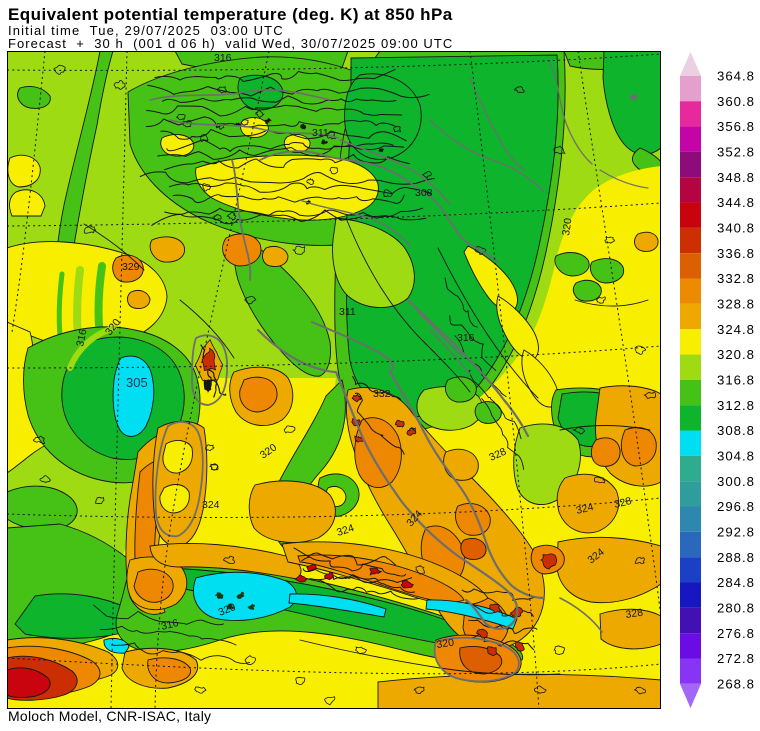  What do you see at coordinates (736, 152) in the screenshot?
I see `svg-text: 352.8` at bounding box center [736, 152].